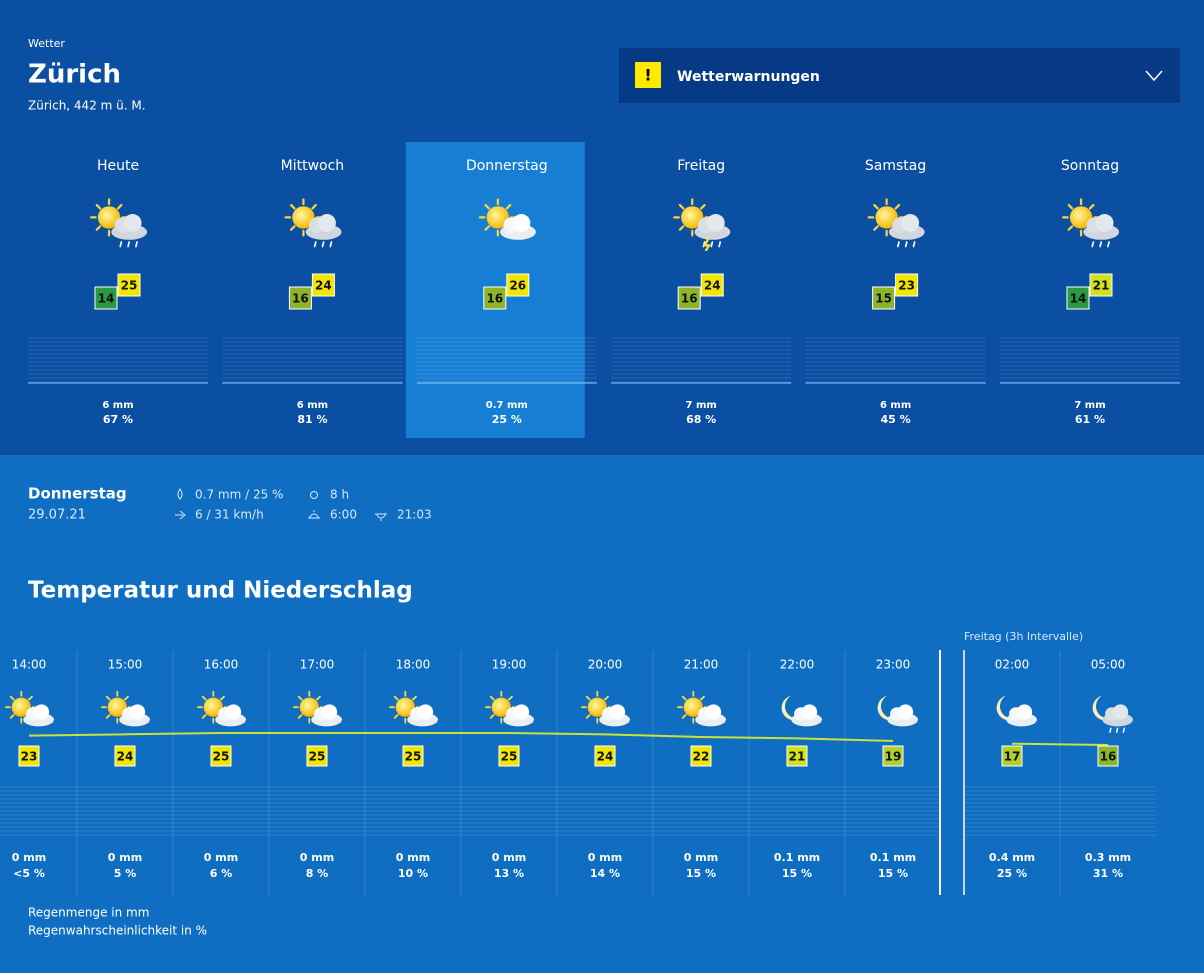 This screenshot has height=977, width=1204. What do you see at coordinates (314, 514) in the screenshot?
I see `sunrise-icon` at bounding box center [314, 514].